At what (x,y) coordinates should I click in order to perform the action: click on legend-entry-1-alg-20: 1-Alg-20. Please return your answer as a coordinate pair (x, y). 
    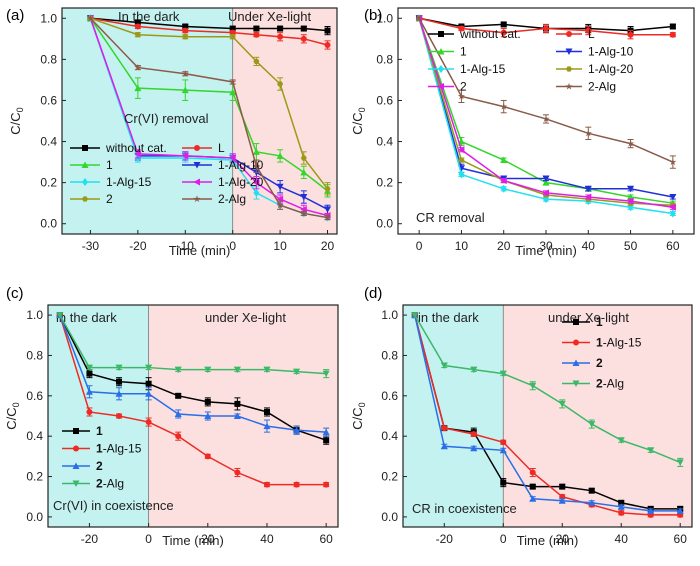
    Looking at the image, I should click on (595, 69).